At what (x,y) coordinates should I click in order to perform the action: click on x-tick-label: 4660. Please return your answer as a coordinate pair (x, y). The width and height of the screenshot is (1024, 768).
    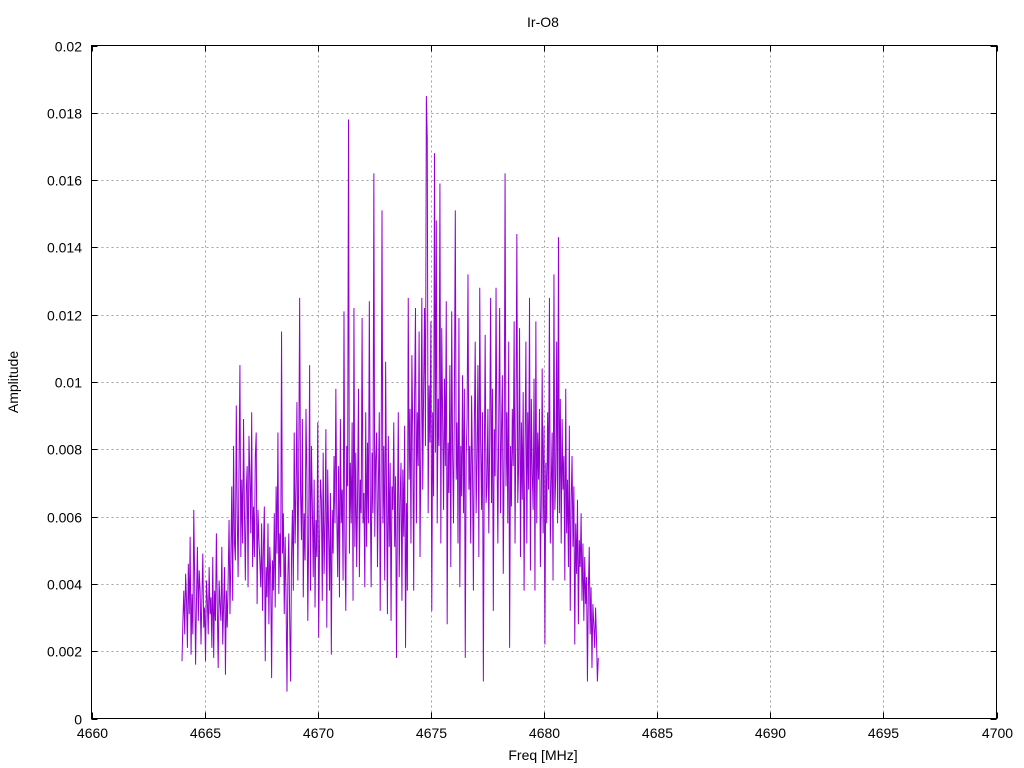
    Looking at the image, I should click on (92, 733).